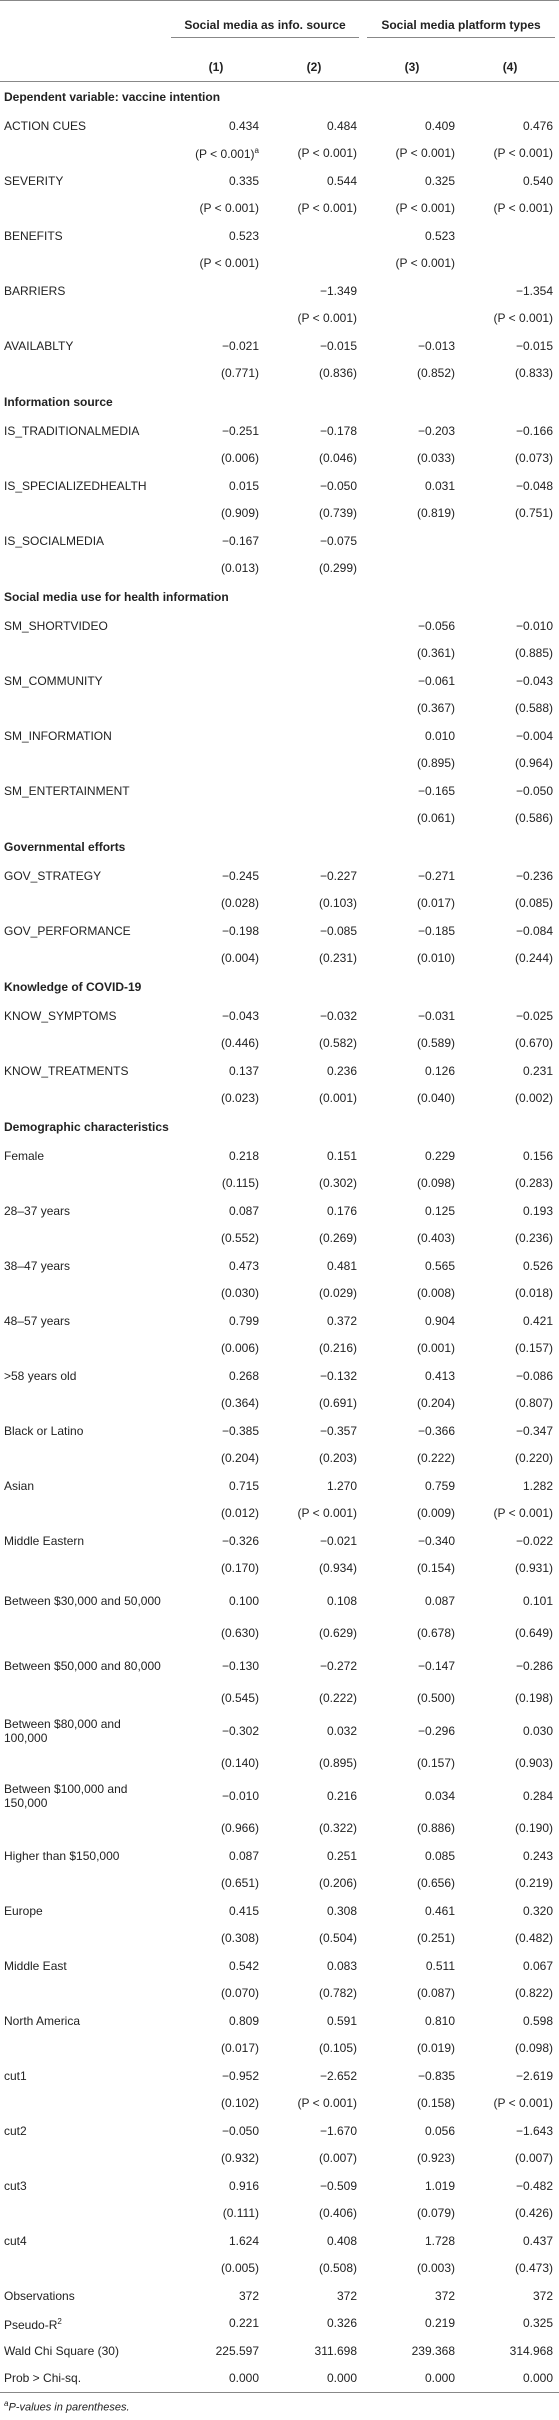 The width and height of the screenshot is (559, 2420). What do you see at coordinates (45, 125) in the screenshot?
I see `row-label: ACTION CUES` at bounding box center [45, 125].